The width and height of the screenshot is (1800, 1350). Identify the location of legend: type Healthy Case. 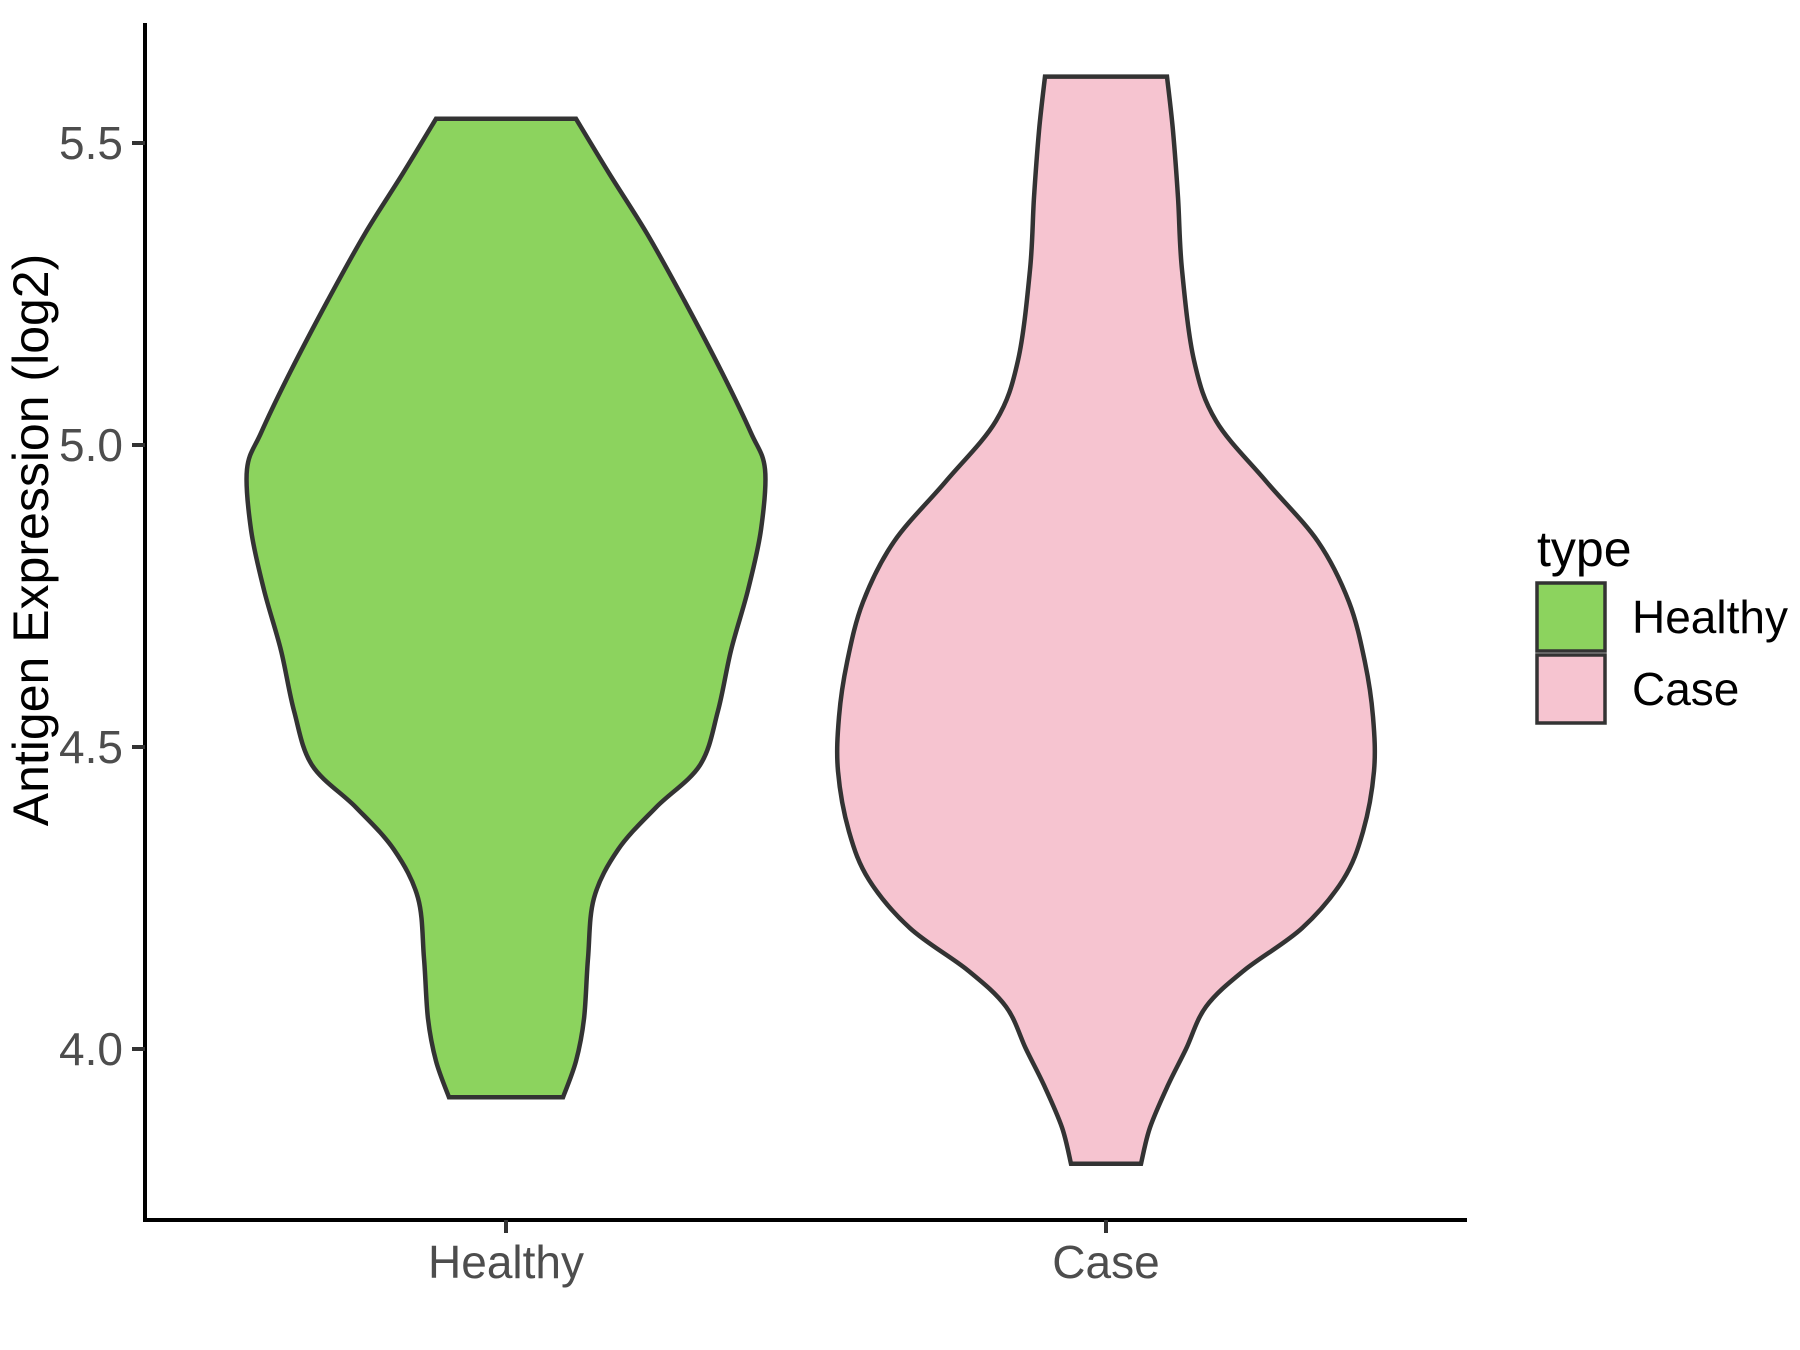
(1661, 623).